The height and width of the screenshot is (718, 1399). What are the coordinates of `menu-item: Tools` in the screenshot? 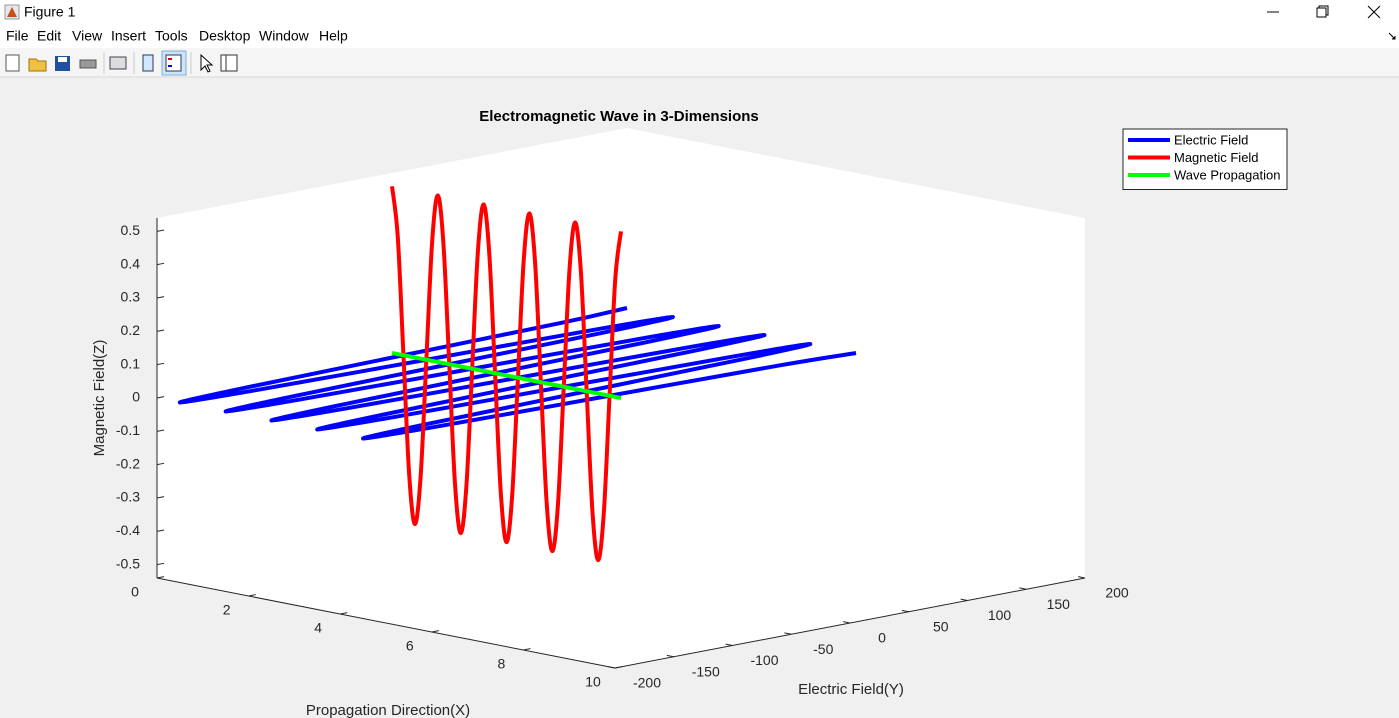 It's located at (171, 36).